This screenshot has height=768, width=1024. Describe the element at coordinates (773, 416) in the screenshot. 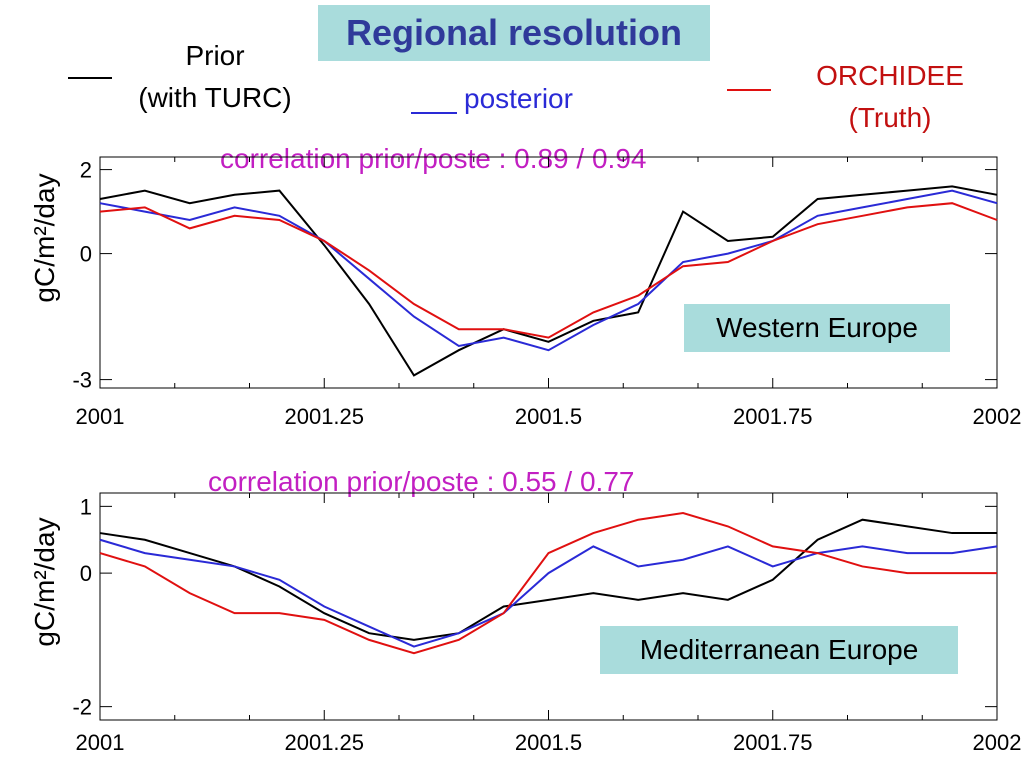

I see `x-tick-label-0-3: 2001.75` at that location.